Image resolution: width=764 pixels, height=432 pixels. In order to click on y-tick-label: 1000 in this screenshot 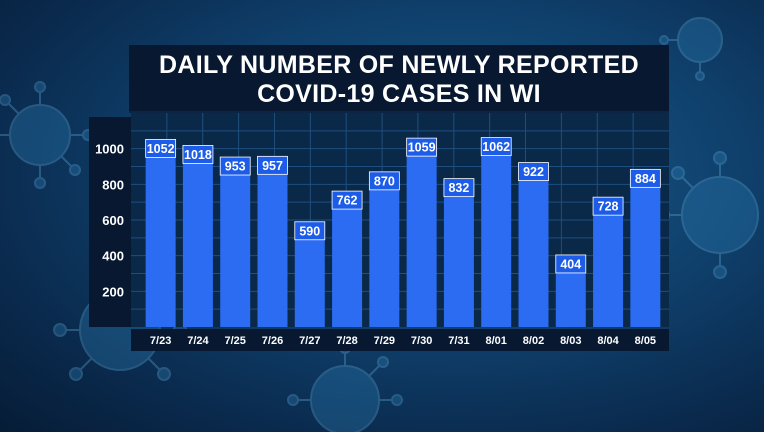, I will do `click(109, 149)`.